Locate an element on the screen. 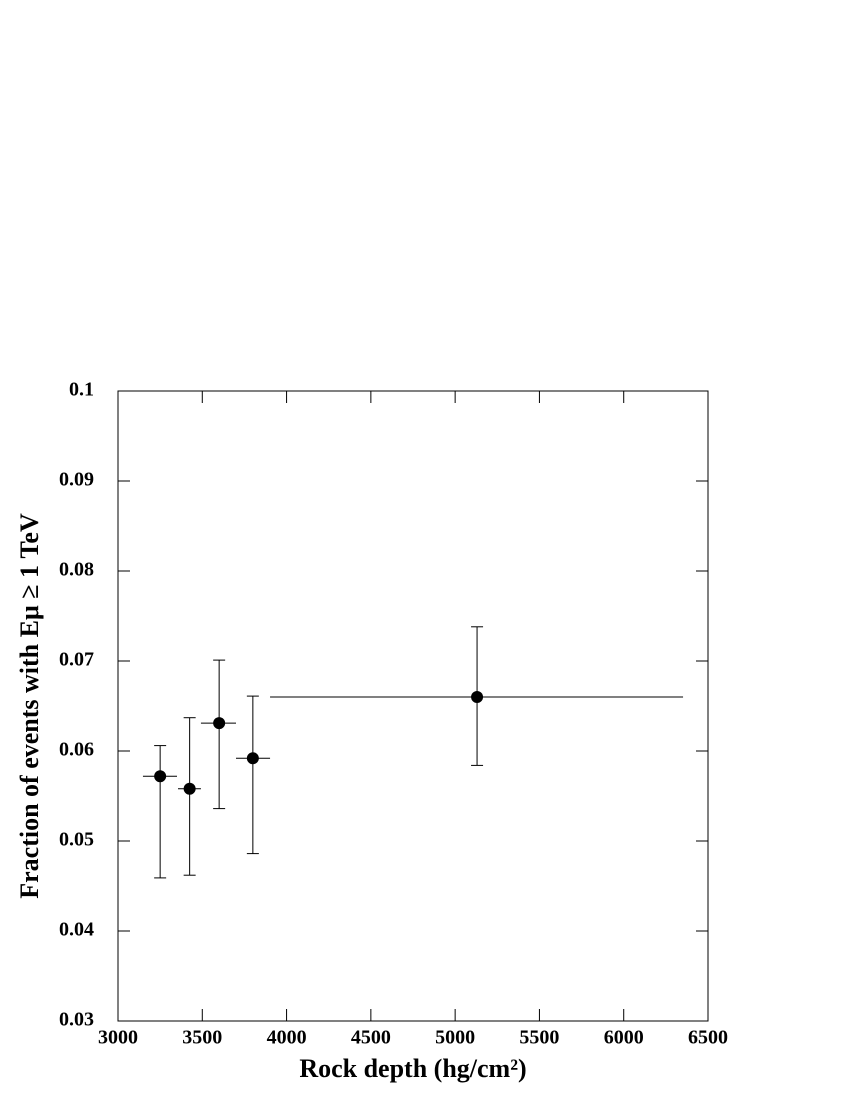 The height and width of the screenshot is (1100, 850). y-tick-label: 0.03 is located at coordinates (76, 1020).